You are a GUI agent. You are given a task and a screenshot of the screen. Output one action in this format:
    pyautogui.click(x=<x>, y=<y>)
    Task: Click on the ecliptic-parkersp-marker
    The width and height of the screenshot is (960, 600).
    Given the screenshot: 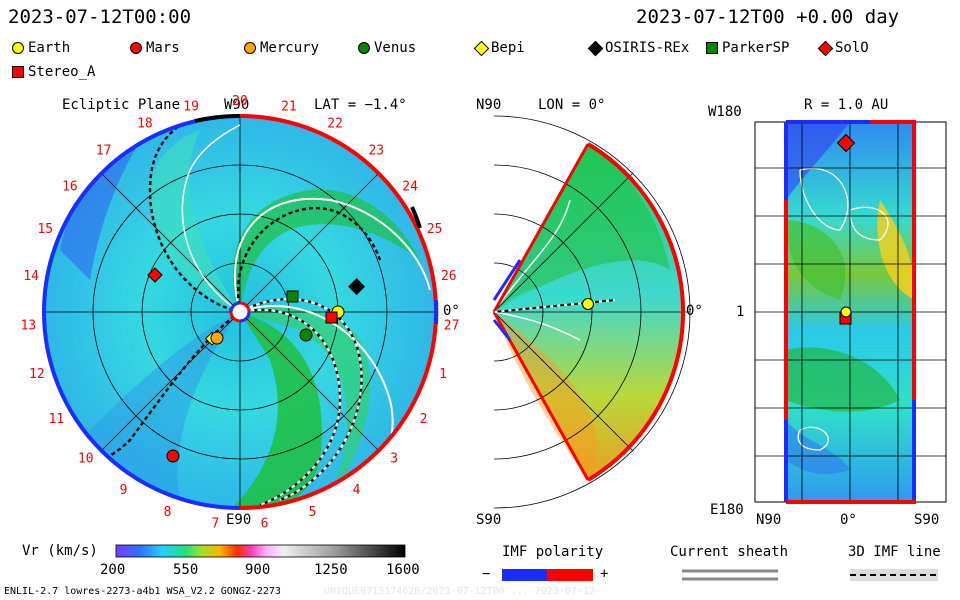 What is the action you would take?
    pyautogui.click(x=292, y=296)
    